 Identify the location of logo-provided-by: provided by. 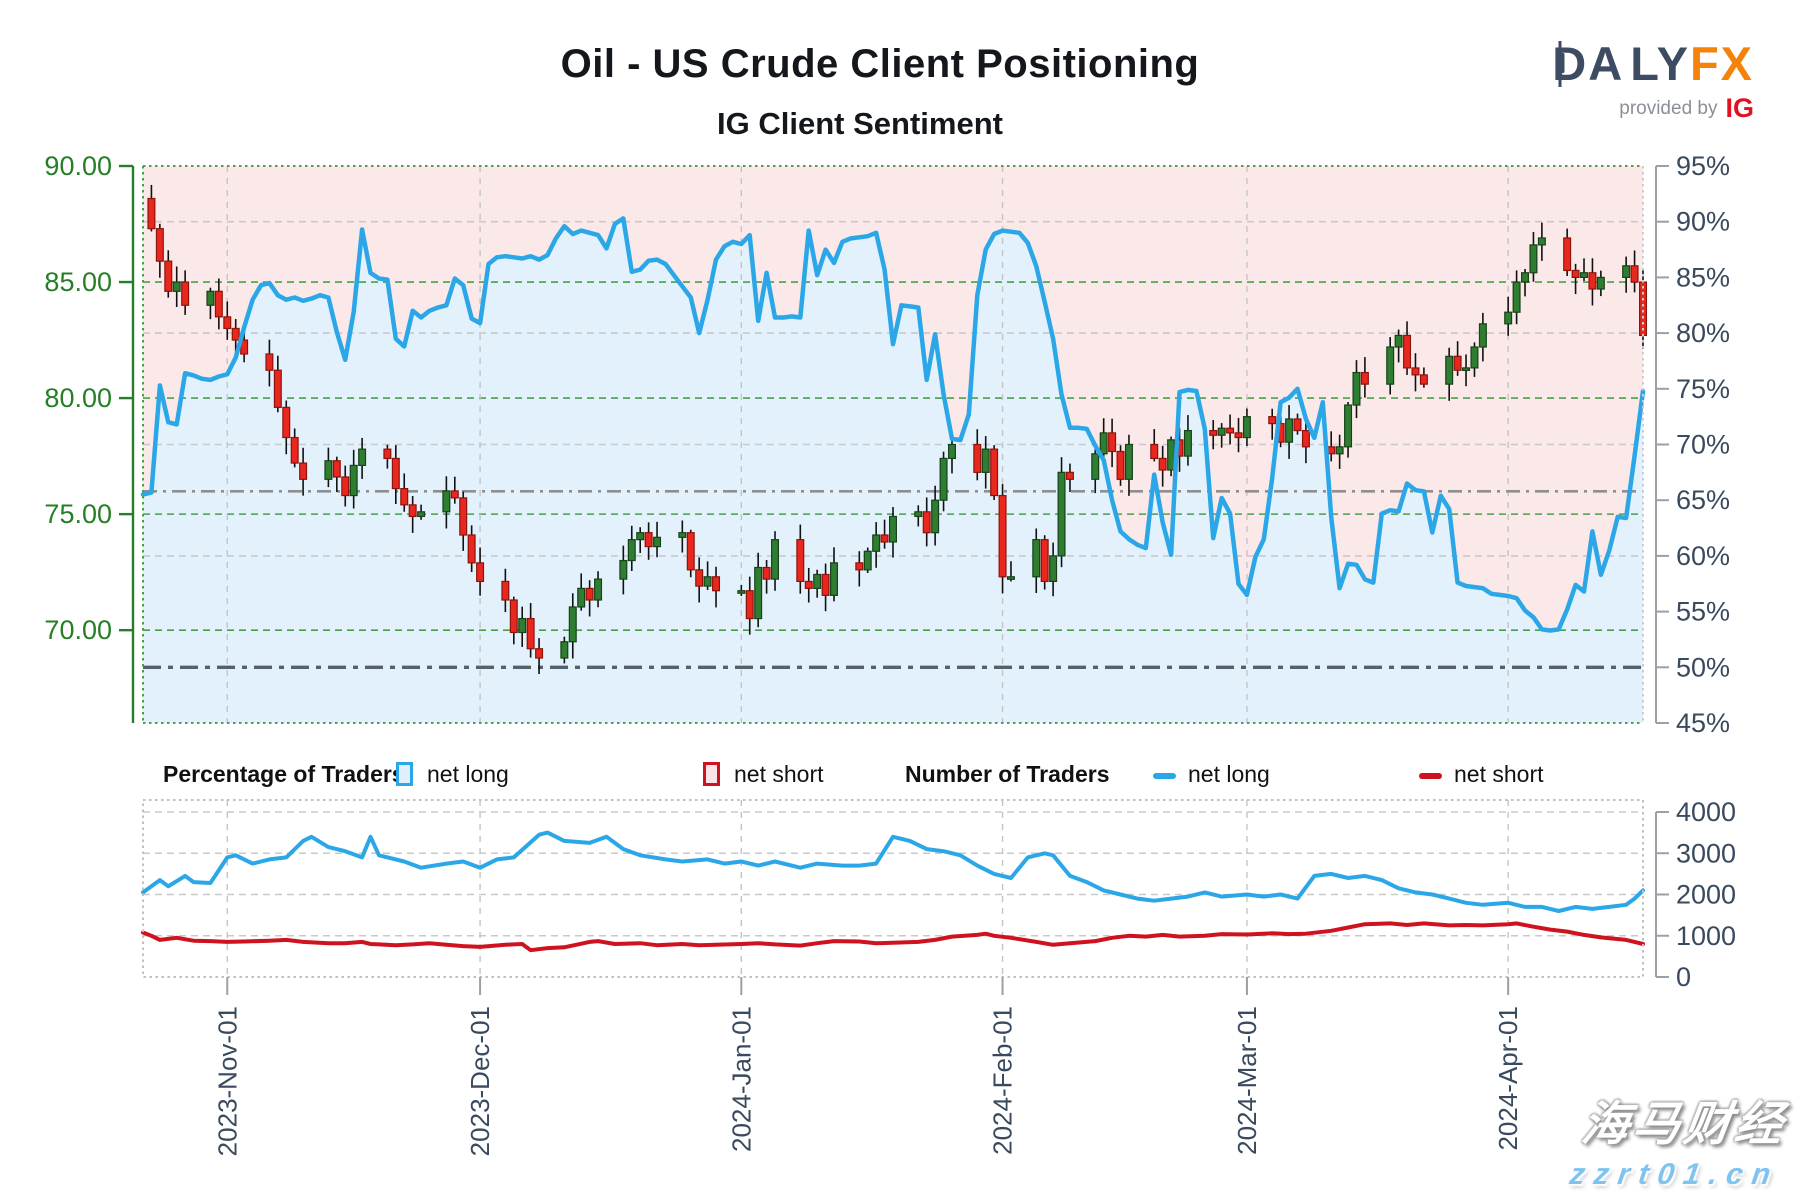
(1668, 108).